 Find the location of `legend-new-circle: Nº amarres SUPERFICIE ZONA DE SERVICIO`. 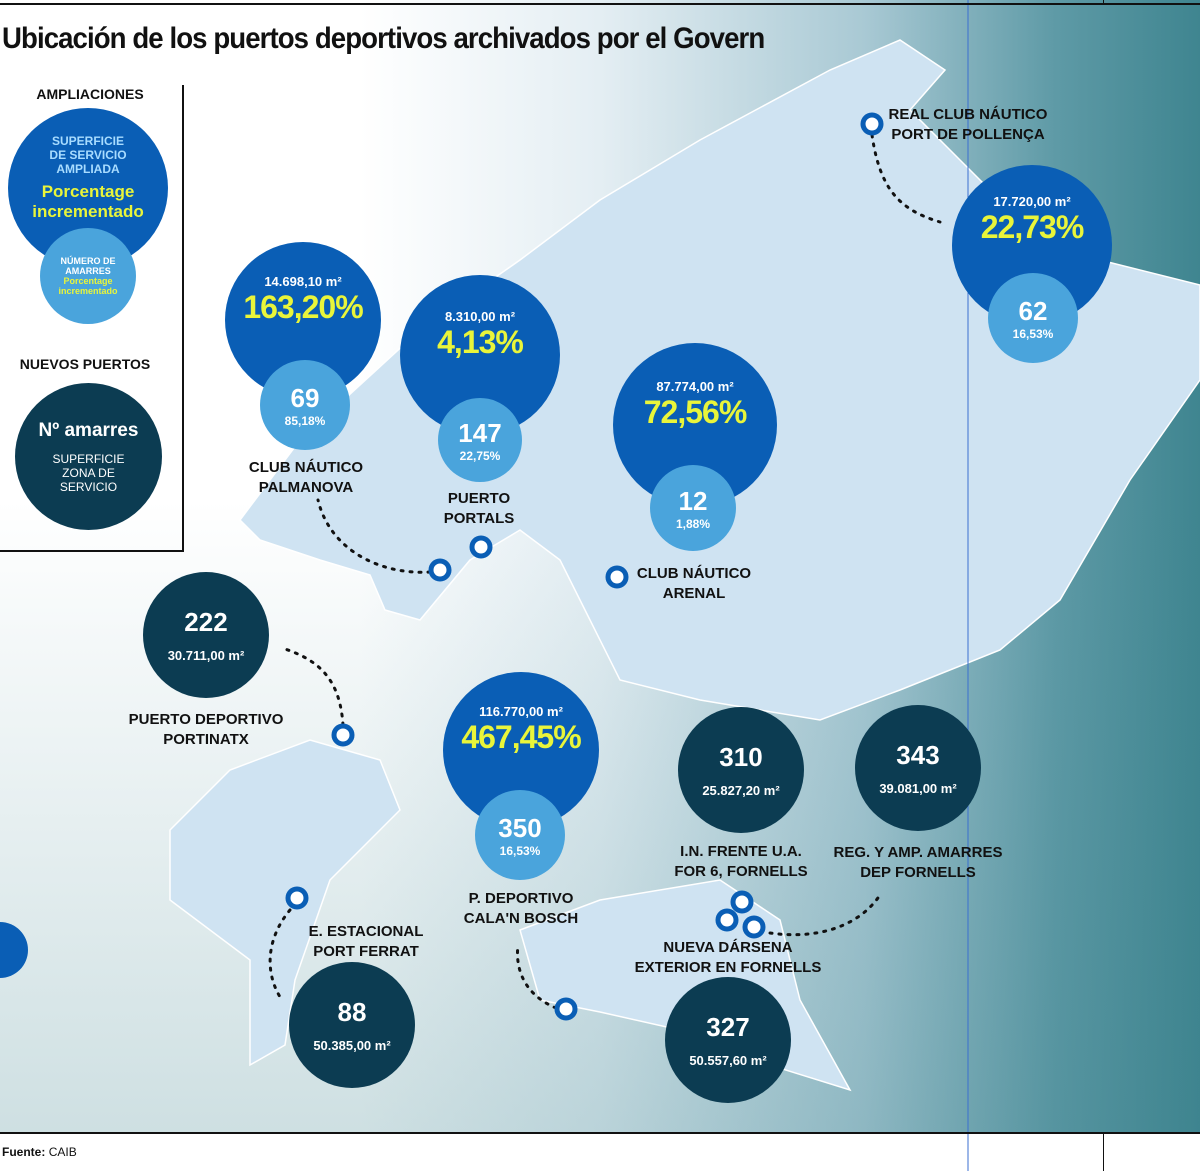

legend-new-circle: Nº amarres SUPERFICIE ZONA DE SERVICIO is located at coordinates (88, 456).